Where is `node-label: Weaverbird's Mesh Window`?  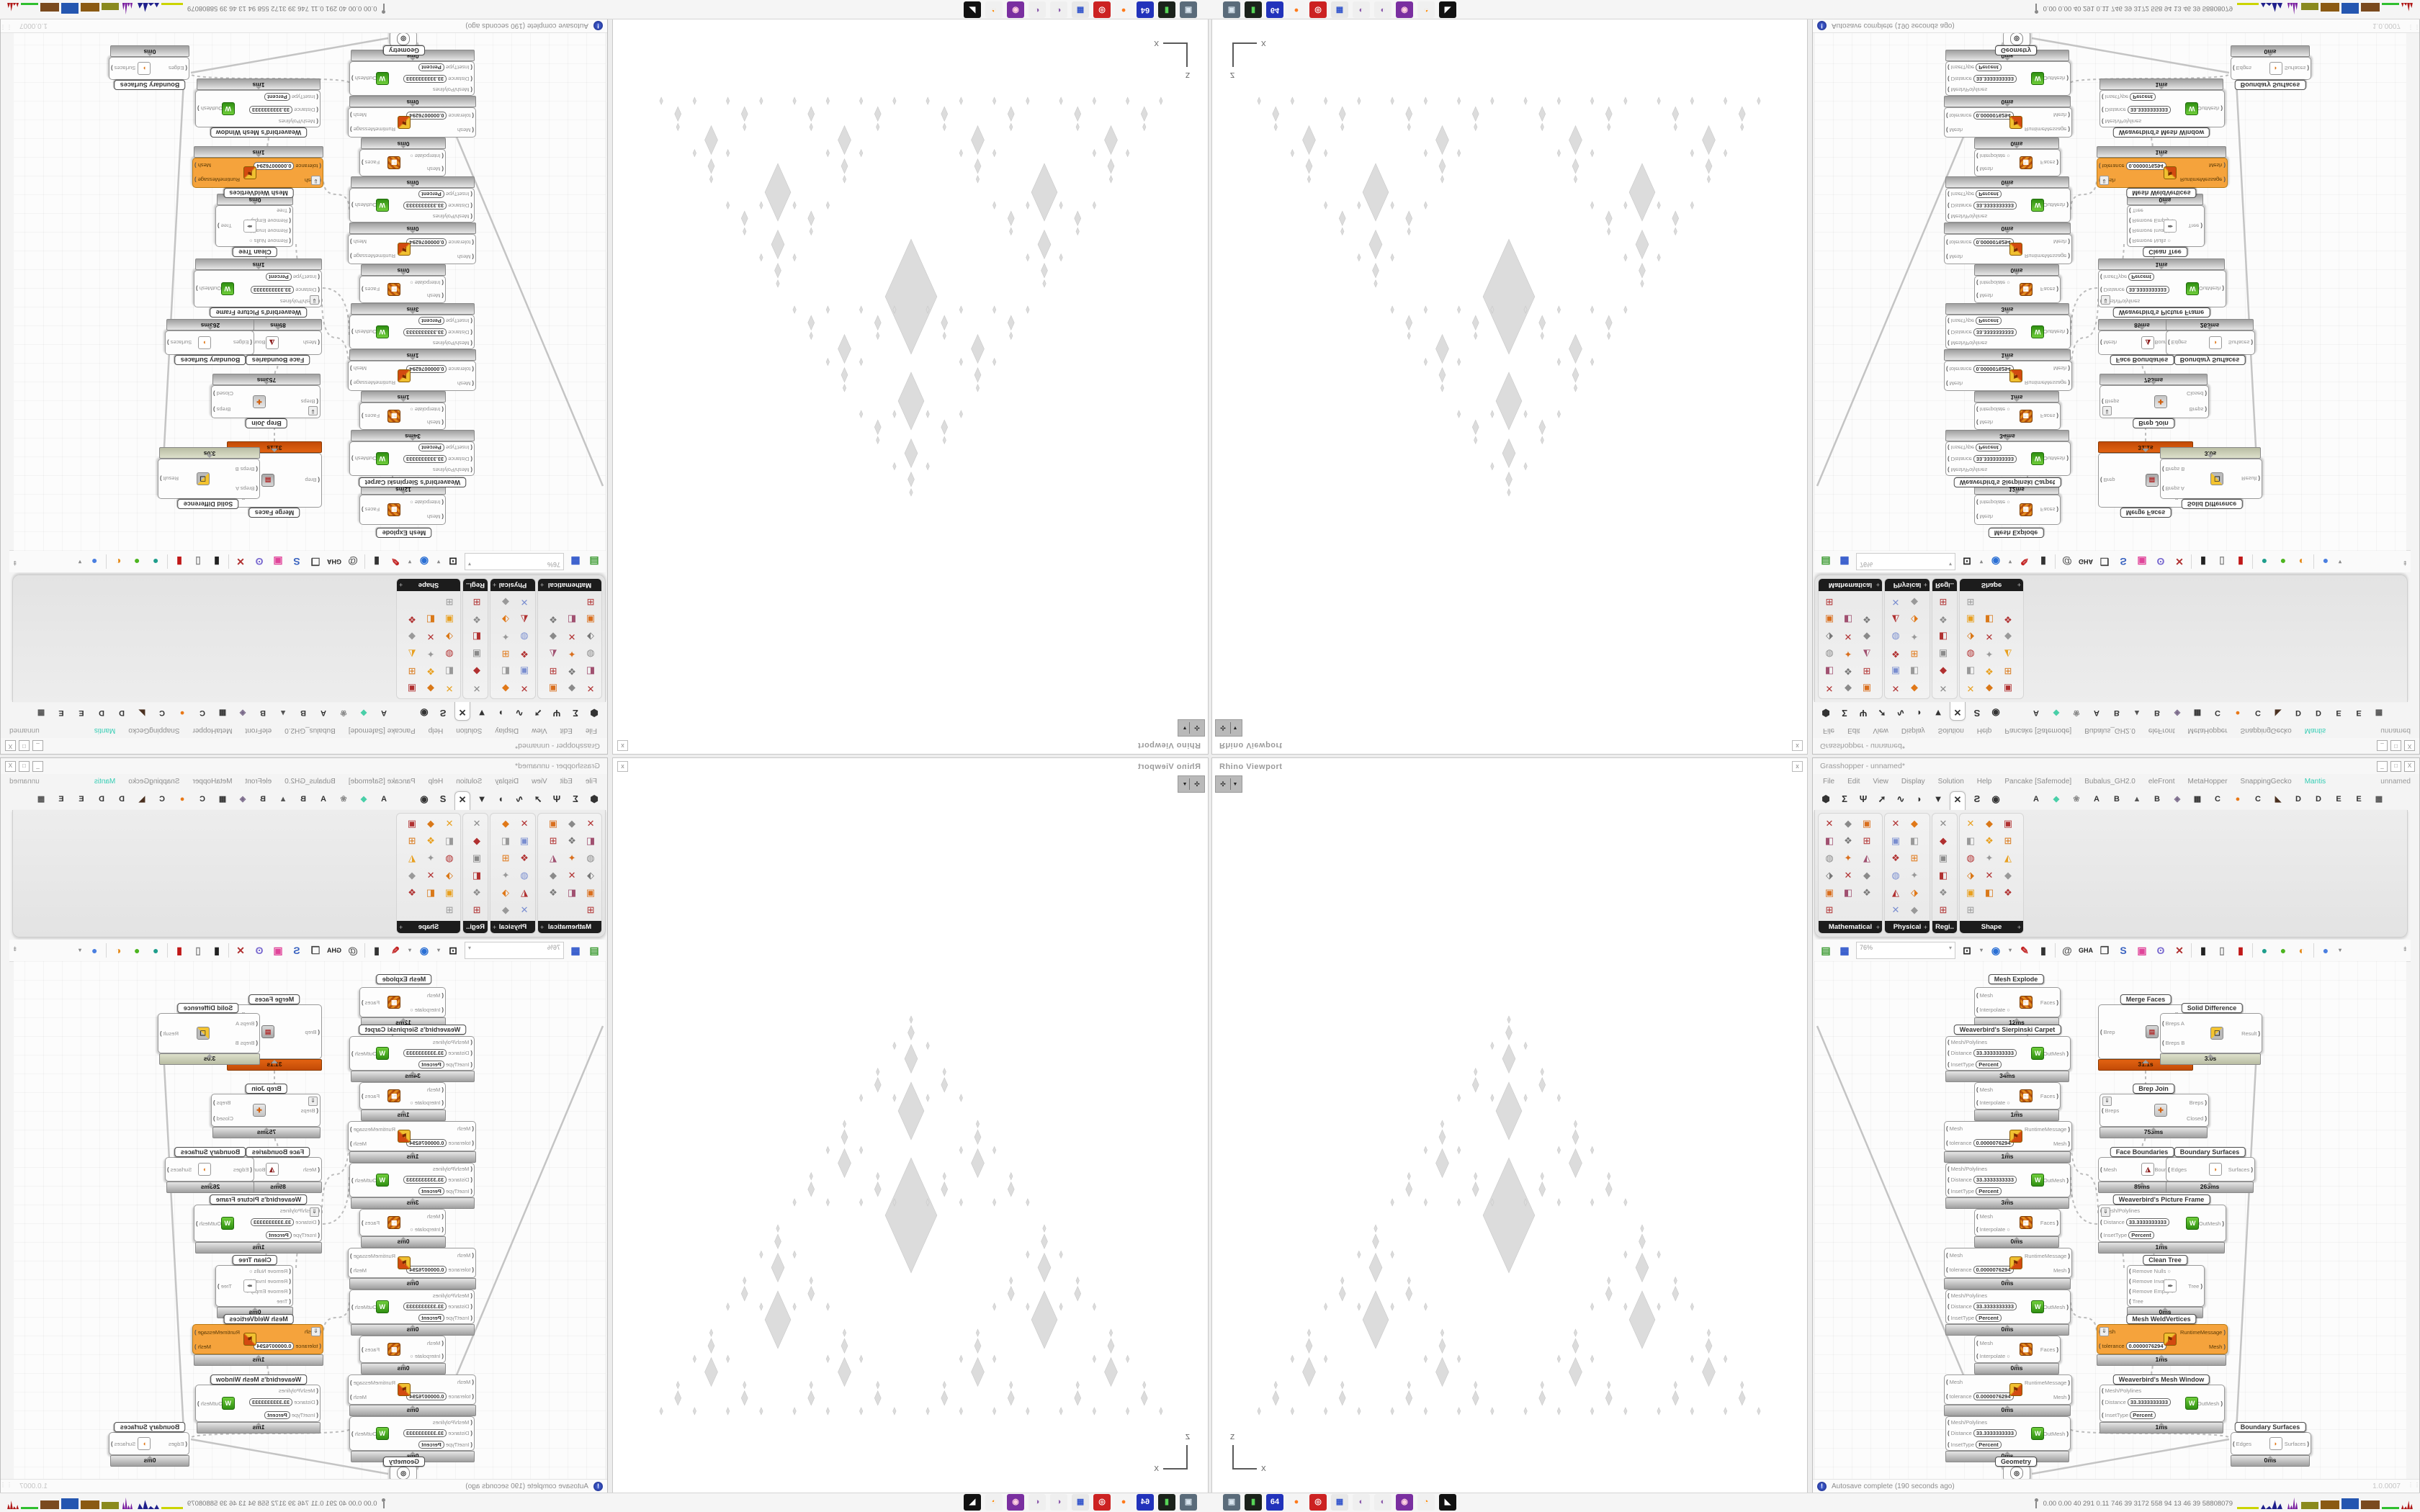
node-label: Weaverbird's Mesh Window is located at coordinates (259, 1379).